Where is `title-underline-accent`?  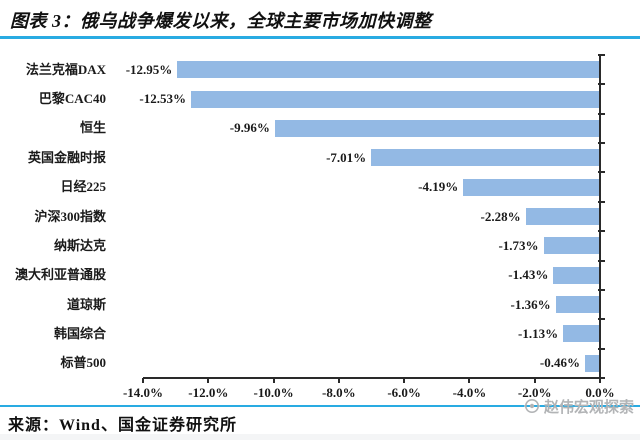
title-underline-accent is located at coordinates (320, 37).